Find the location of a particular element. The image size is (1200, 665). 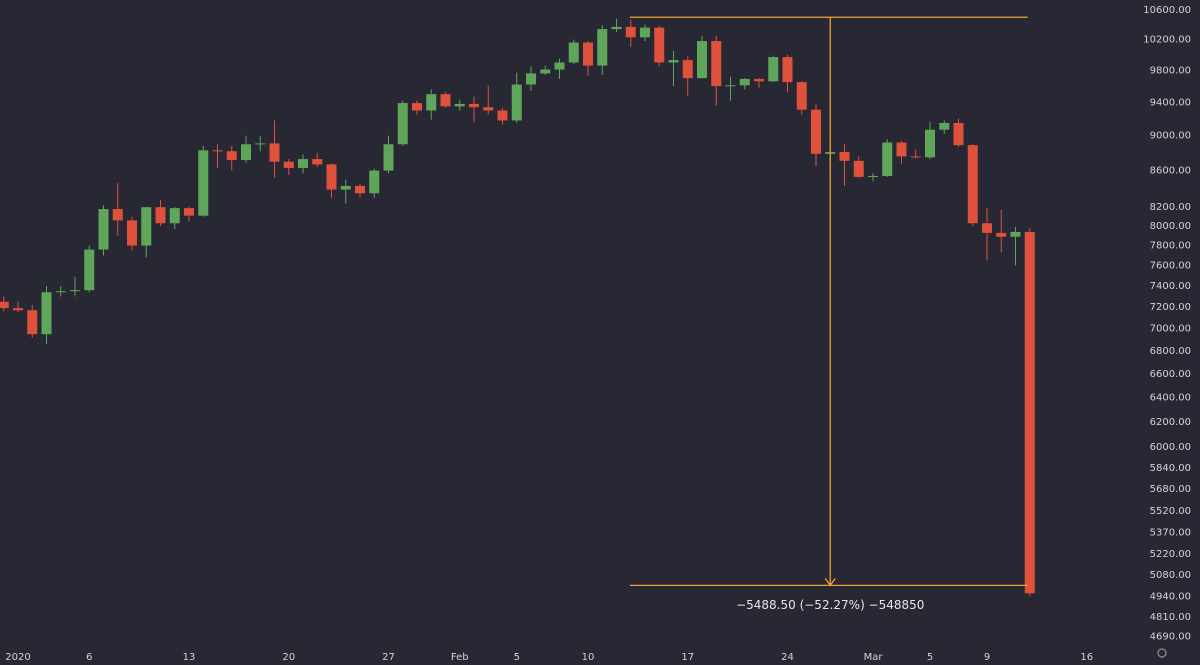

x-tick-label: 2020 is located at coordinates (17, 657).